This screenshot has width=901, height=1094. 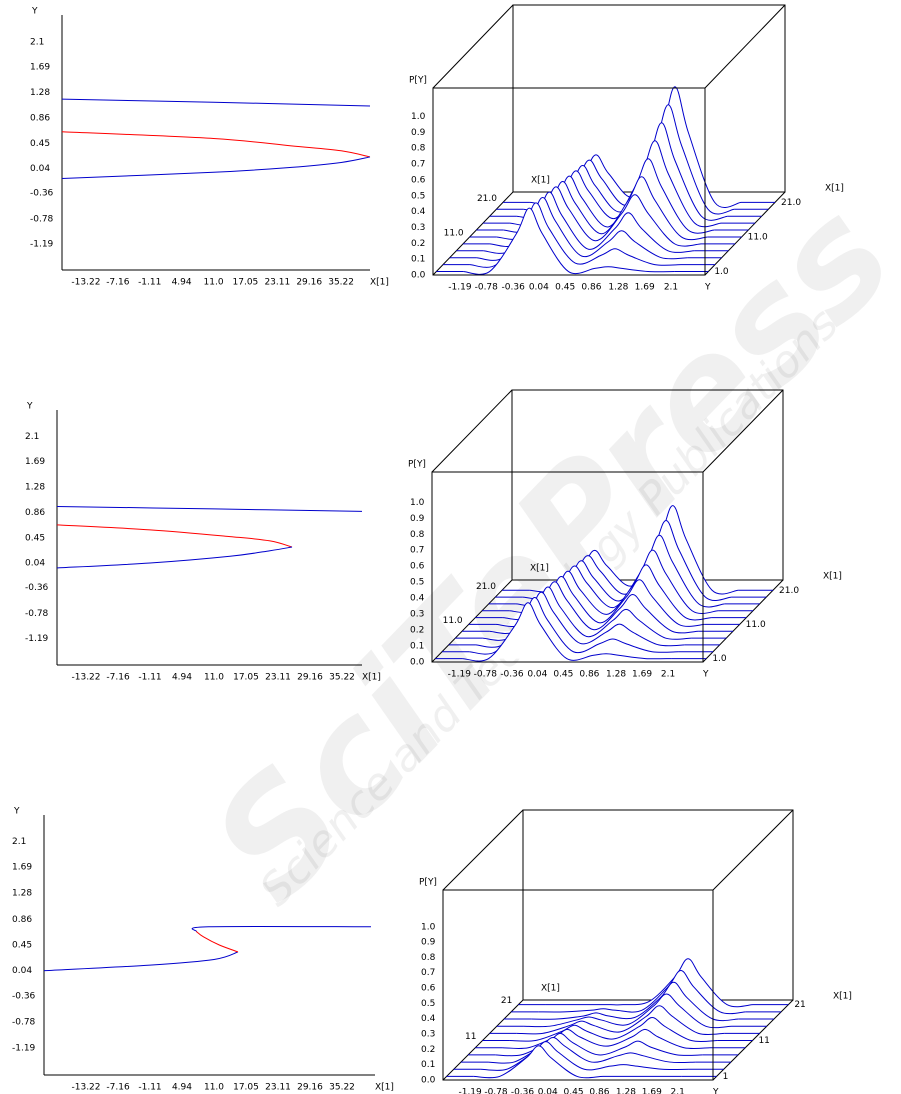 I want to click on x-tick-label: 11.0, so click(x=214, y=1088).